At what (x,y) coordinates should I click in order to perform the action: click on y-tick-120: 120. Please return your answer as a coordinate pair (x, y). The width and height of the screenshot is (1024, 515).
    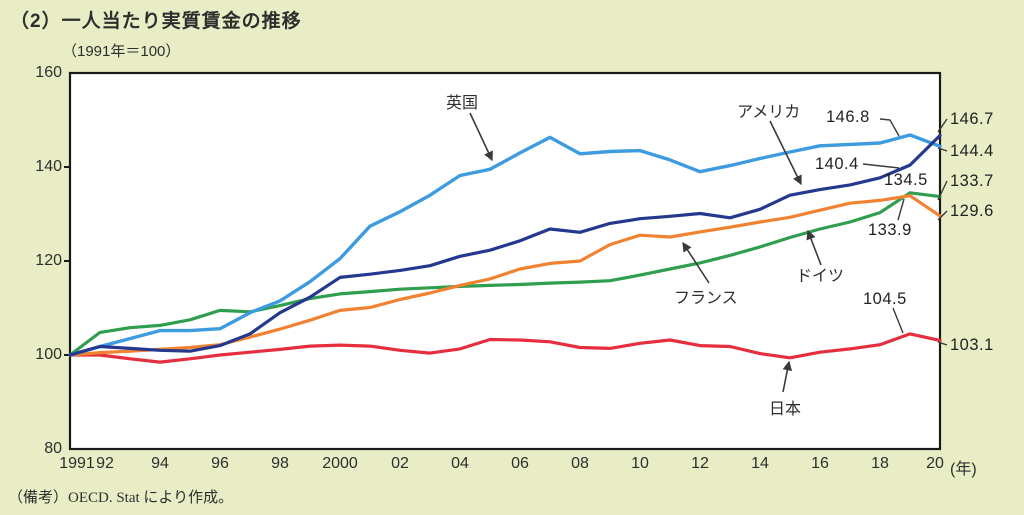
    Looking at the image, I should click on (48, 260).